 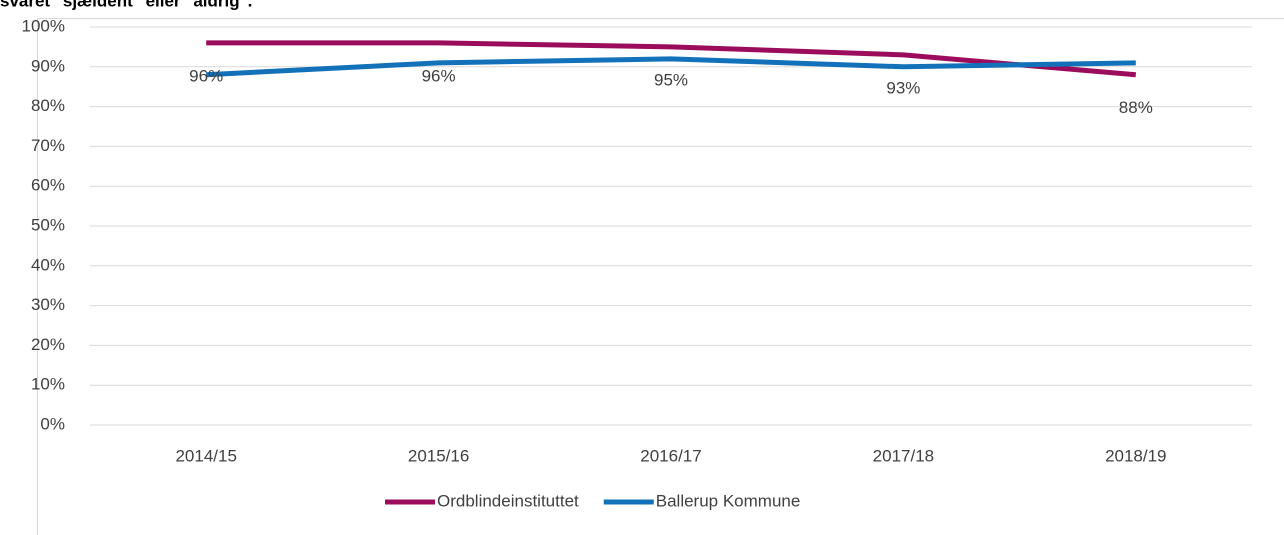 I want to click on x-tick-label: 2017/18, so click(x=903, y=455).